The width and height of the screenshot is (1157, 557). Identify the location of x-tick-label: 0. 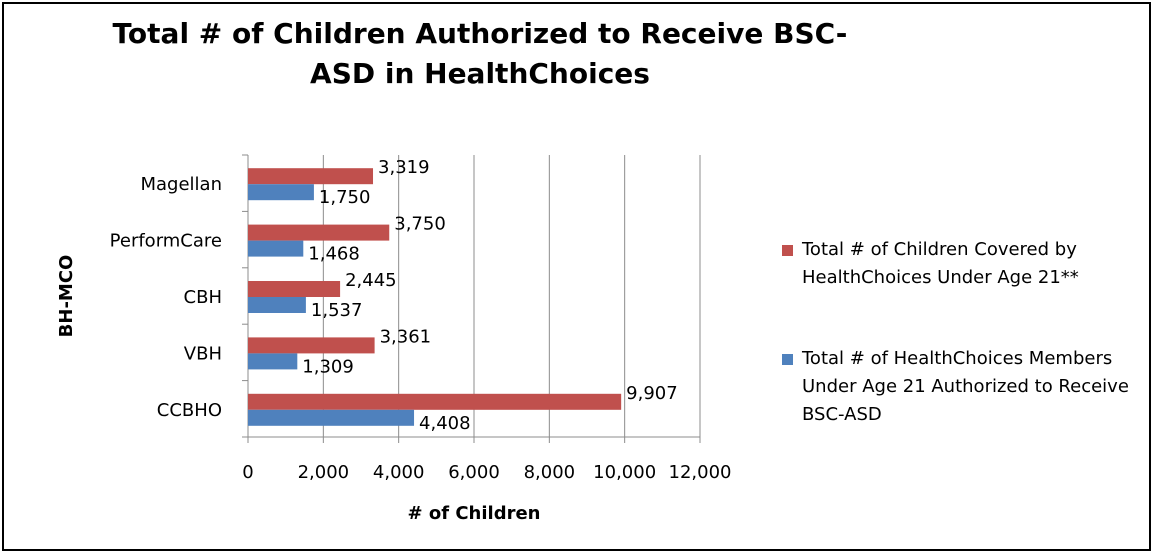
(247, 472).